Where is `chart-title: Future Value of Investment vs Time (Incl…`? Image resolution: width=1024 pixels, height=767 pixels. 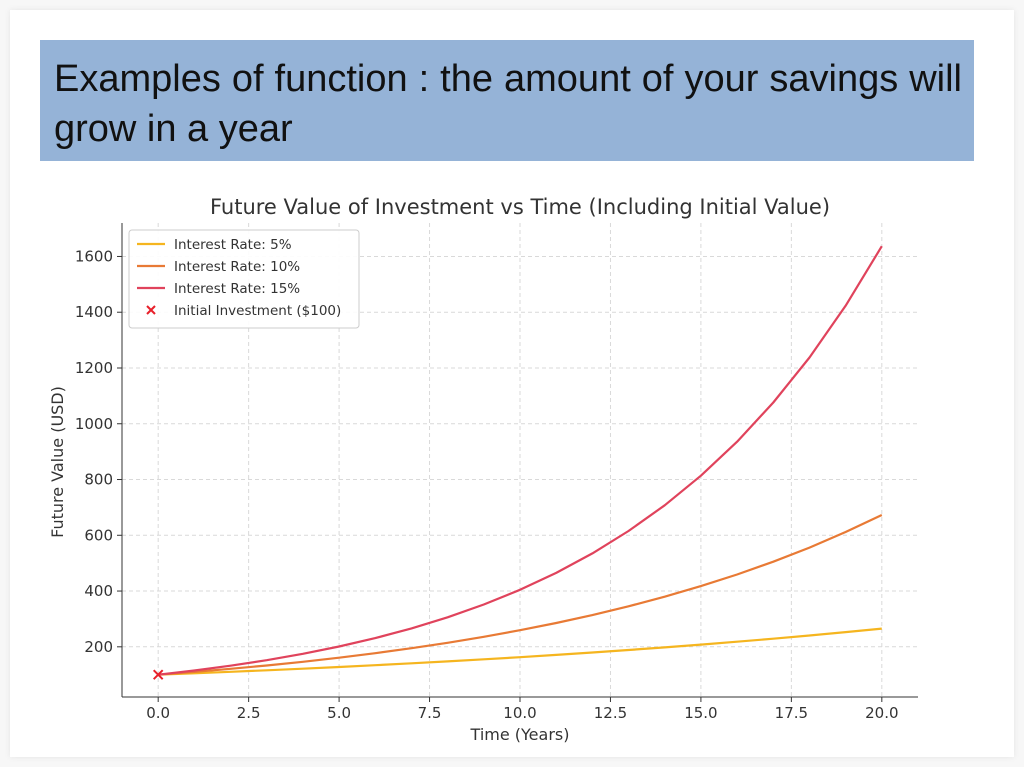 chart-title: Future Value of Investment vs Time (Incl… is located at coordinates (520, 207).